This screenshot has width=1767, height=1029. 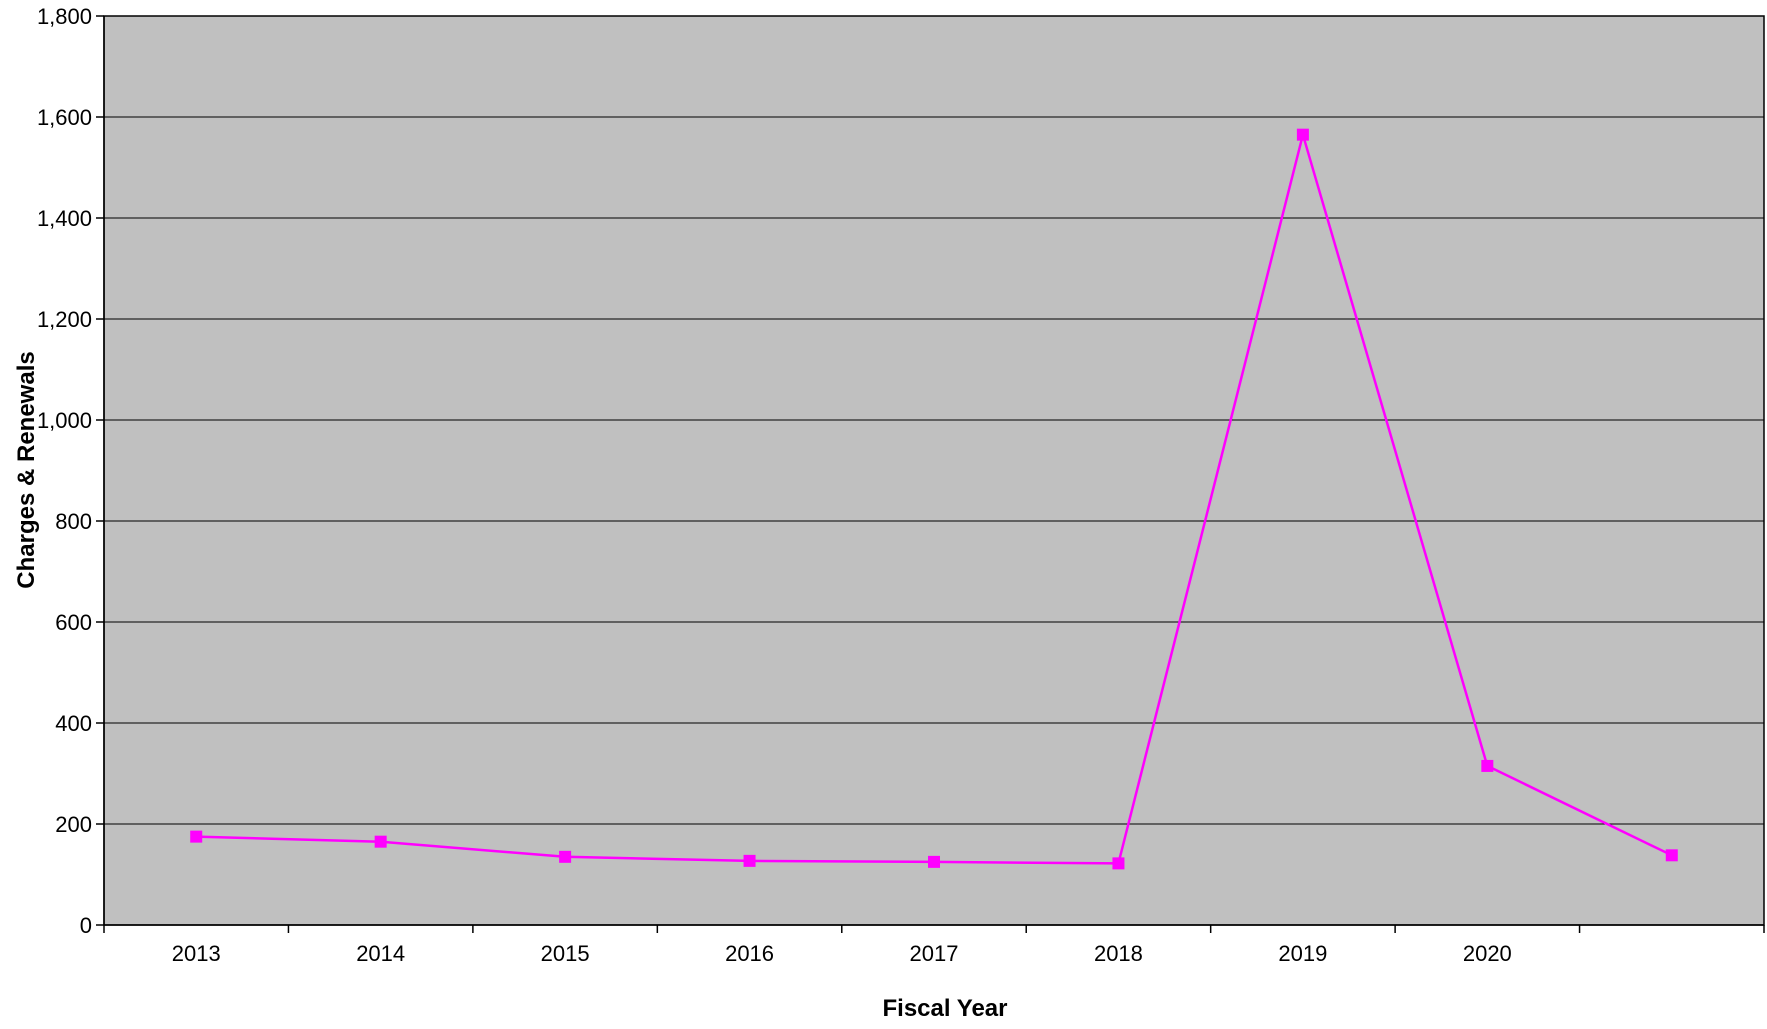 What do you see at coordinates (26, 469) in the screenshot?
I see `y-axis-title: Charges & Renewals` at bounding box center [26, 469].